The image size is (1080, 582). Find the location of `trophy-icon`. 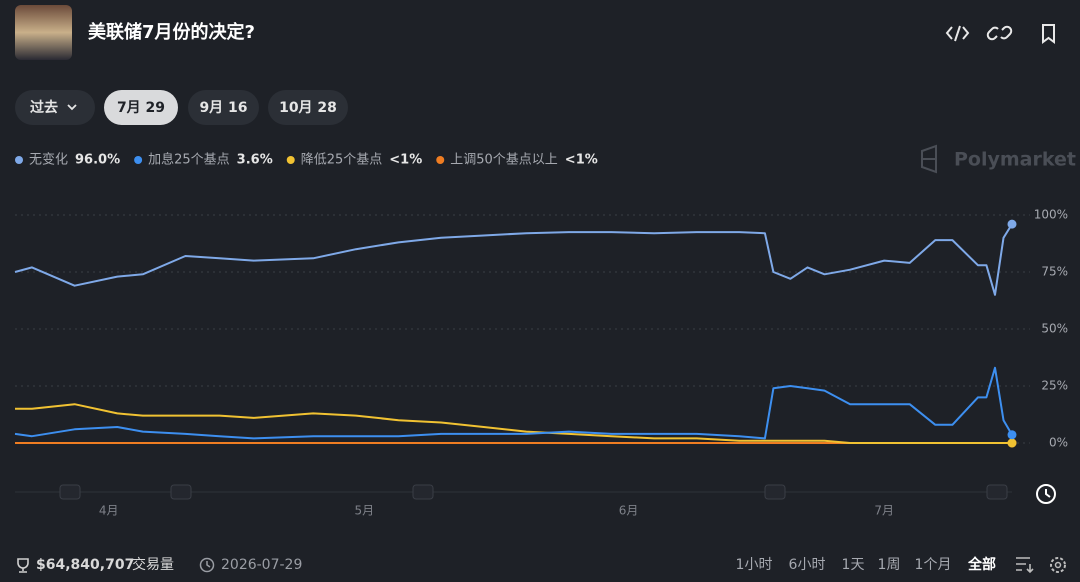

trophy-icon is located at coordinates (23, 565).